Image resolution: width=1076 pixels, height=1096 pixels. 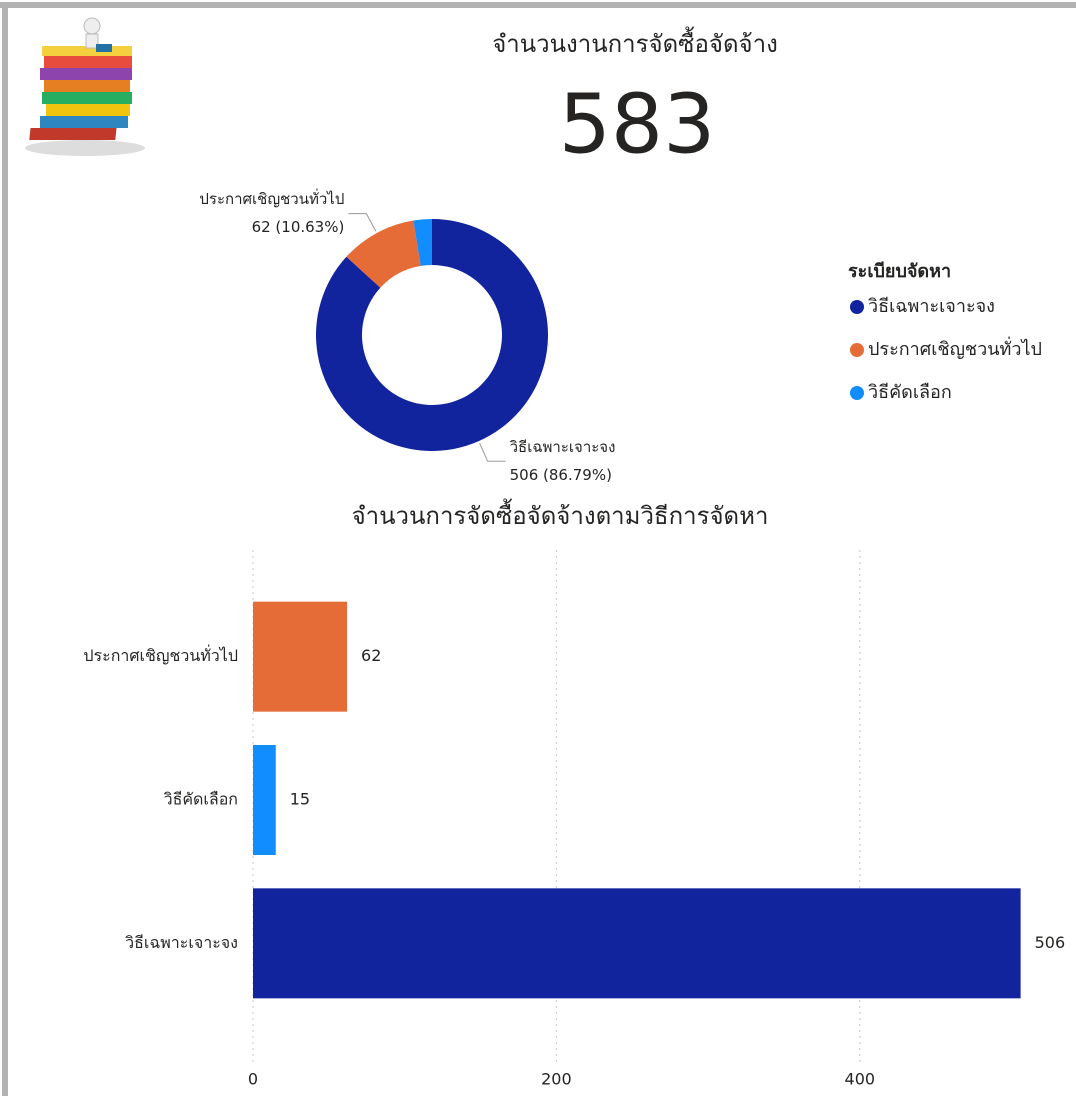 I want to click on slice-category-label: ประกาศเชิญชวนทั่วไป, so click(x=271, y=198).